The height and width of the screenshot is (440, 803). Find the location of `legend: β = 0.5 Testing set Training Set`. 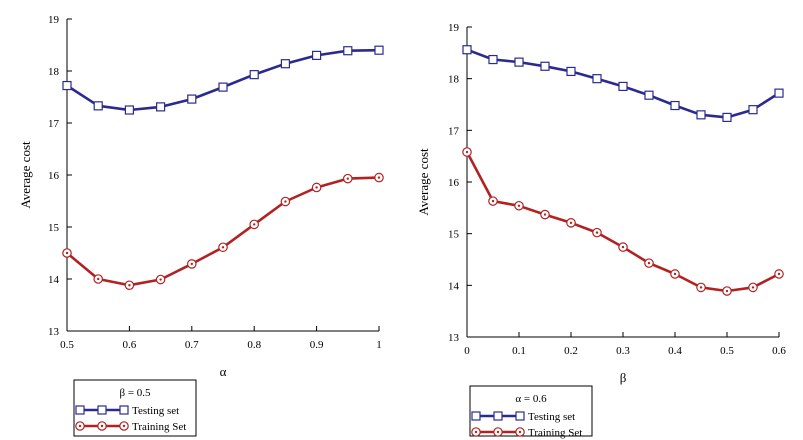

legend: β = 0.5 Testing set Training Set is located at coordinates (135, 408).